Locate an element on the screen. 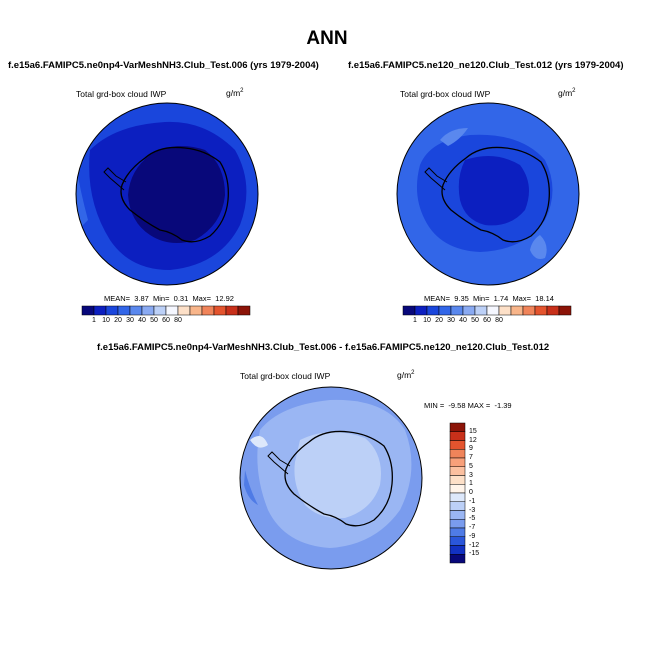 The width and height of the screenshot is (654, 655). colorbar-tick-label: -9 is located at coordinates (472, 536).